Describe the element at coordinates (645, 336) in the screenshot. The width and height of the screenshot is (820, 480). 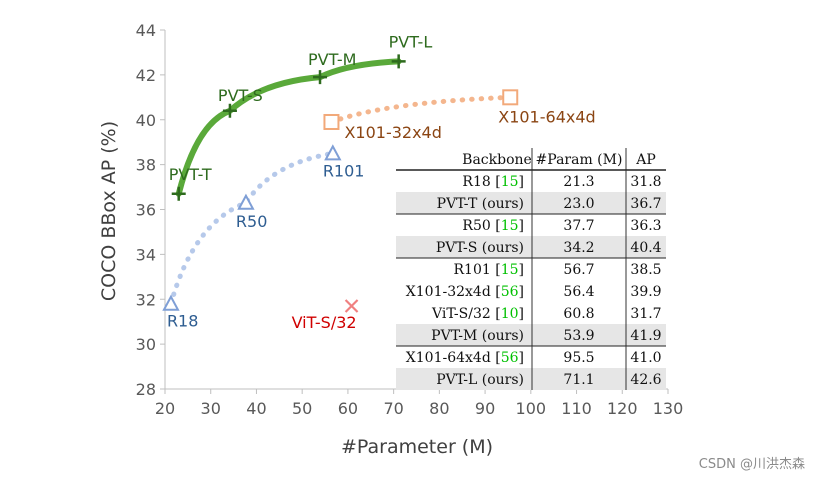
I see `table-cell-ap: 41.9` at that location.